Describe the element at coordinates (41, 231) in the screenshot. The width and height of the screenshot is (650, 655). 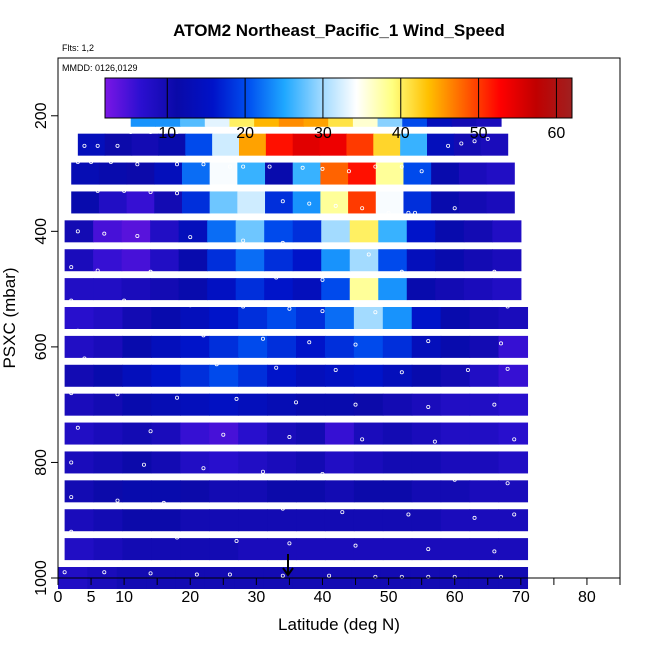
I see `y-axis-tick-label: 400` at that location.